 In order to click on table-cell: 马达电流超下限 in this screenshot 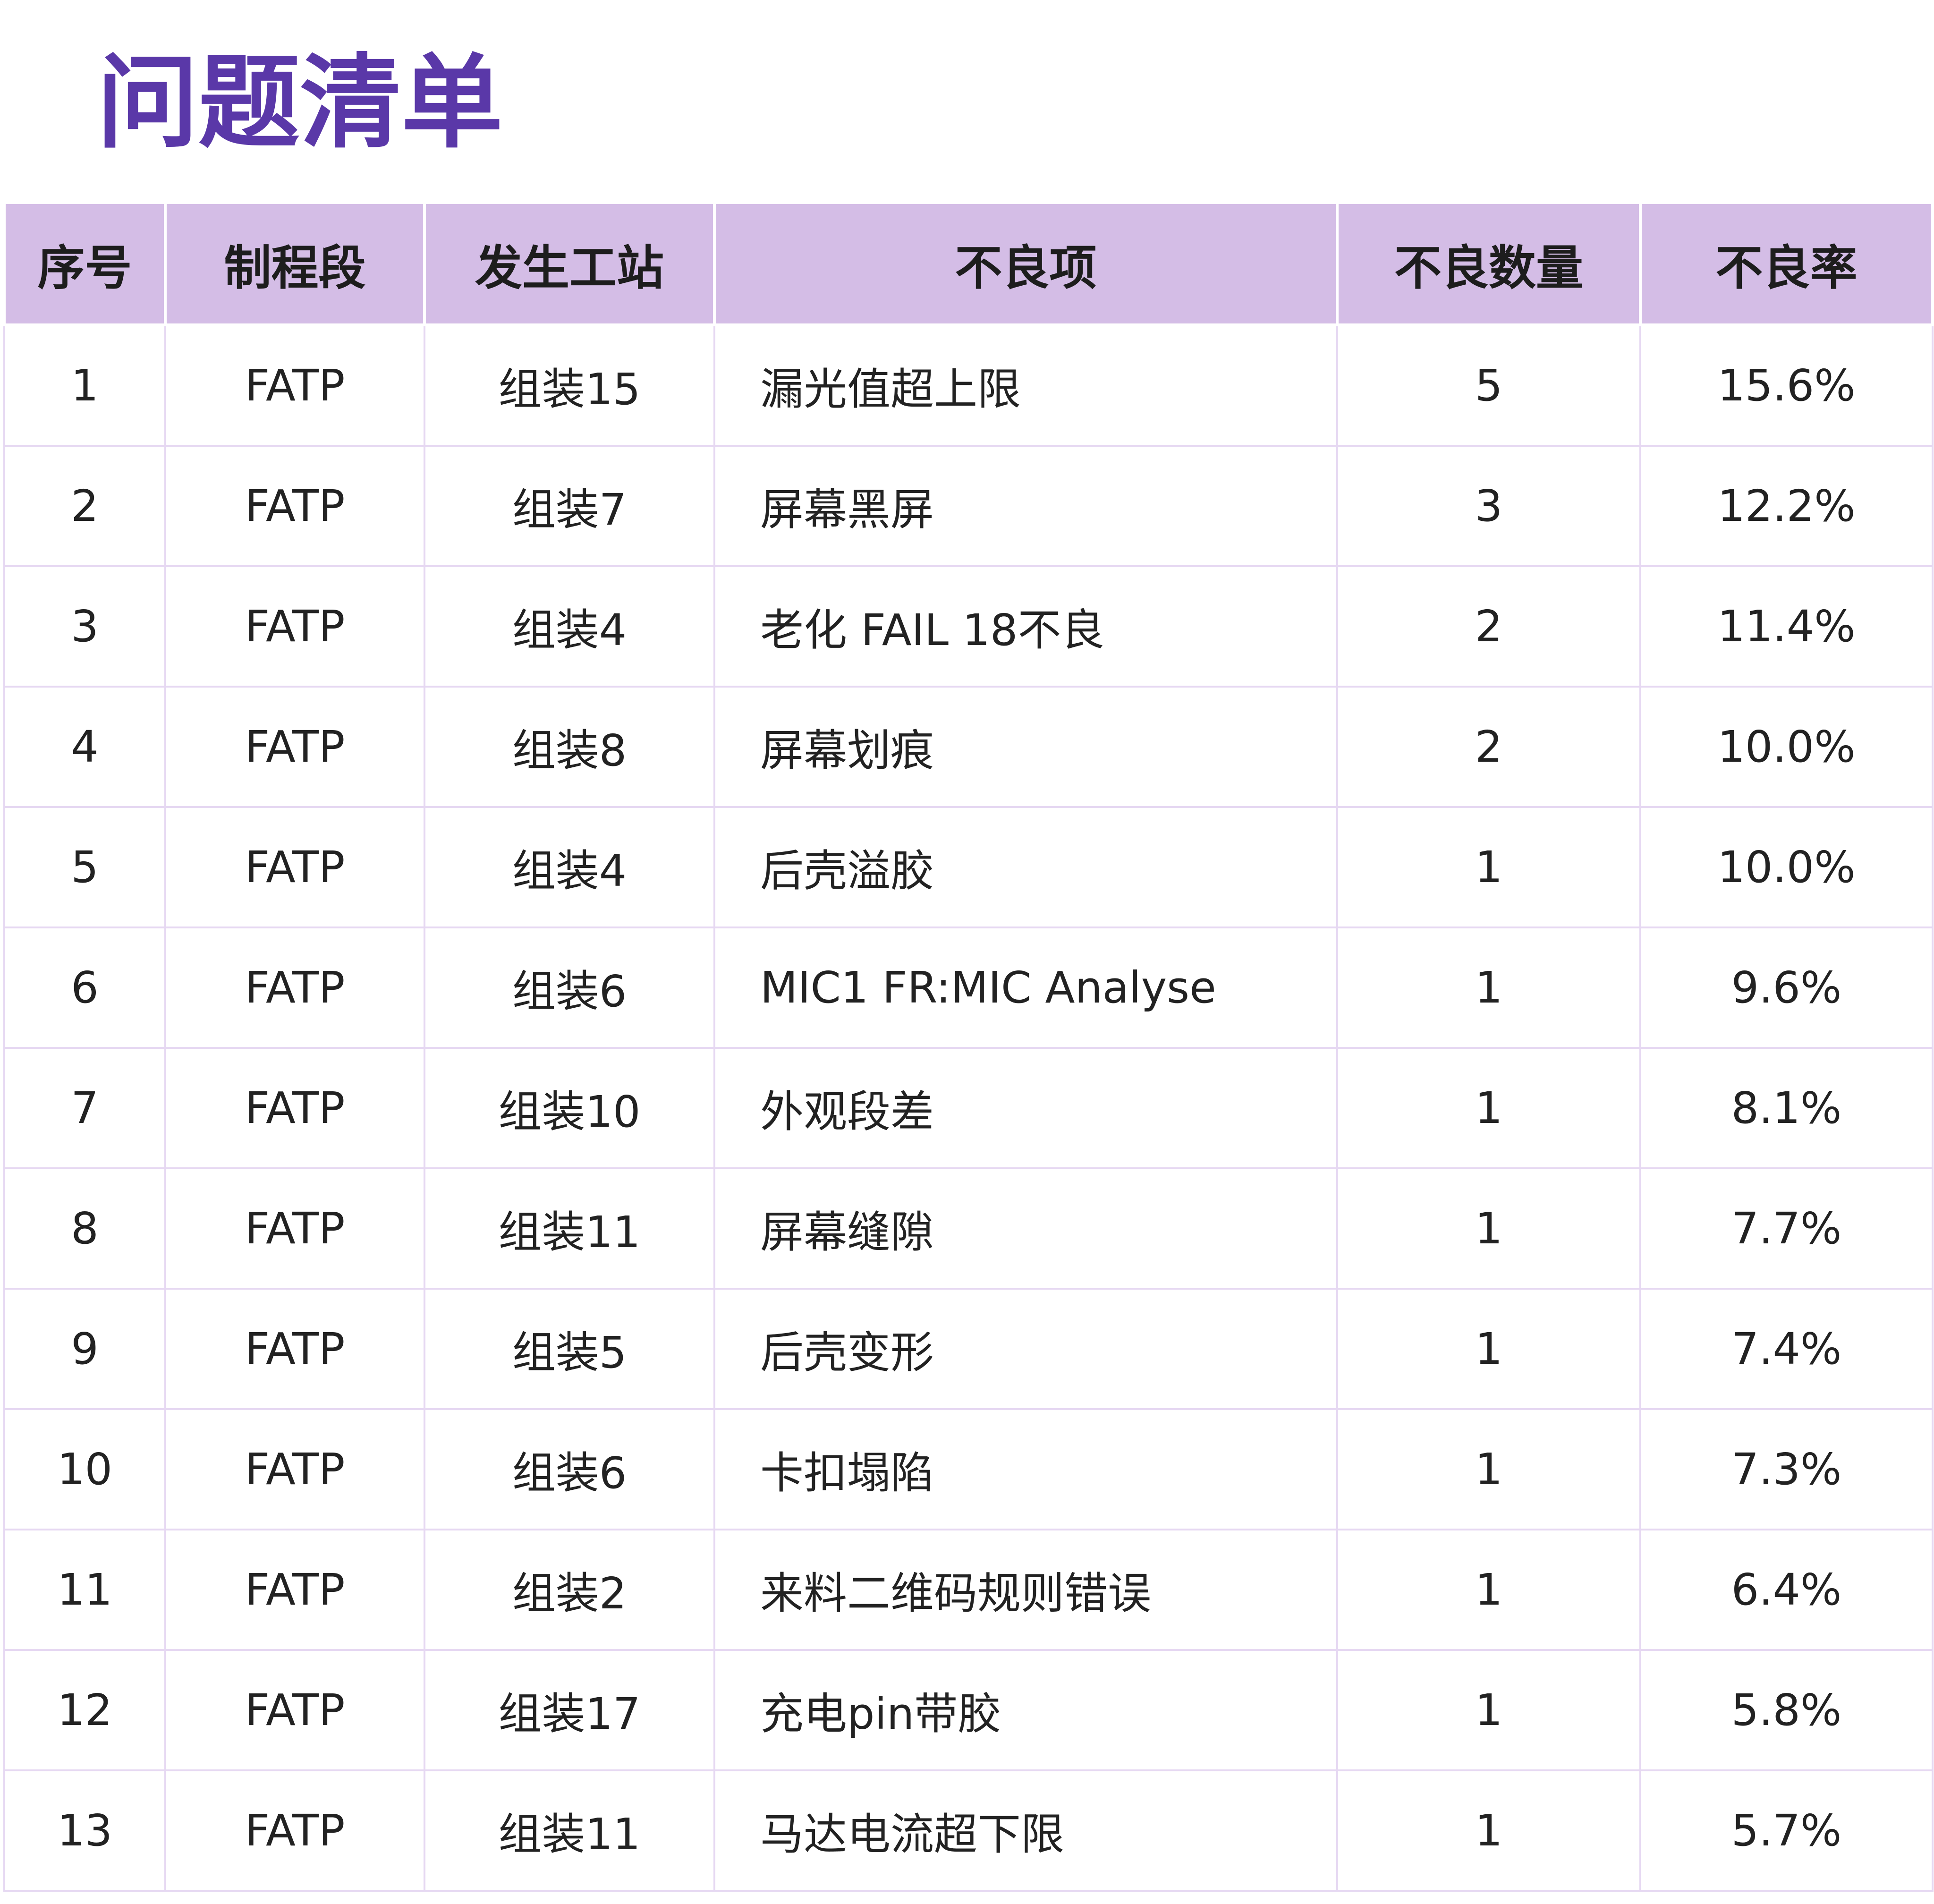, I will do `click(1025, 1830)`.